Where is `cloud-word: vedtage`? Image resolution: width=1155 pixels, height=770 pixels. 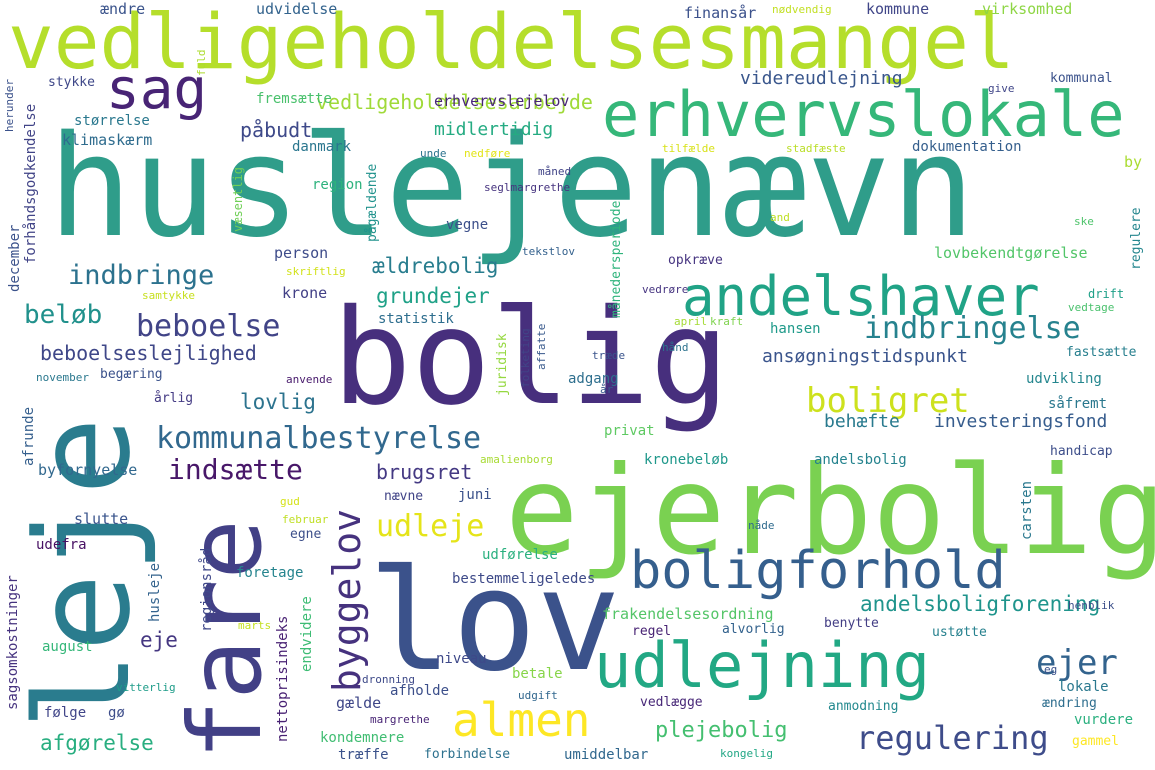 cloud-word: vedtage is located at coordinates (1091, 307).